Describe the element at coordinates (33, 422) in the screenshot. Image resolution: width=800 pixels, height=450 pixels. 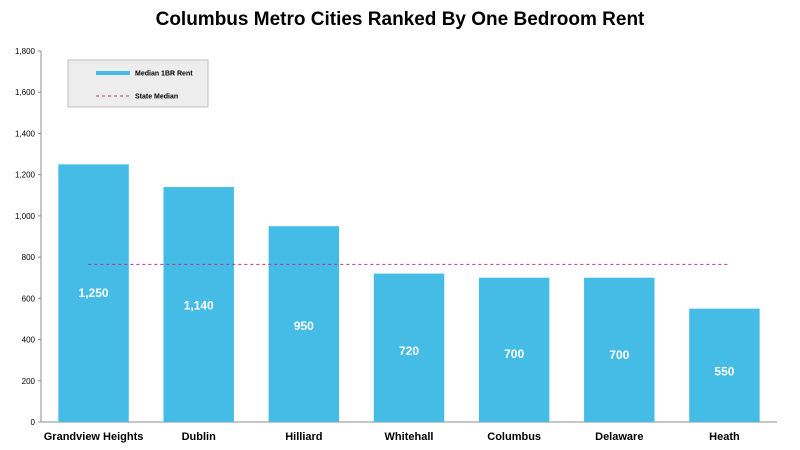
I see `y-tick-label: 0` at that location.